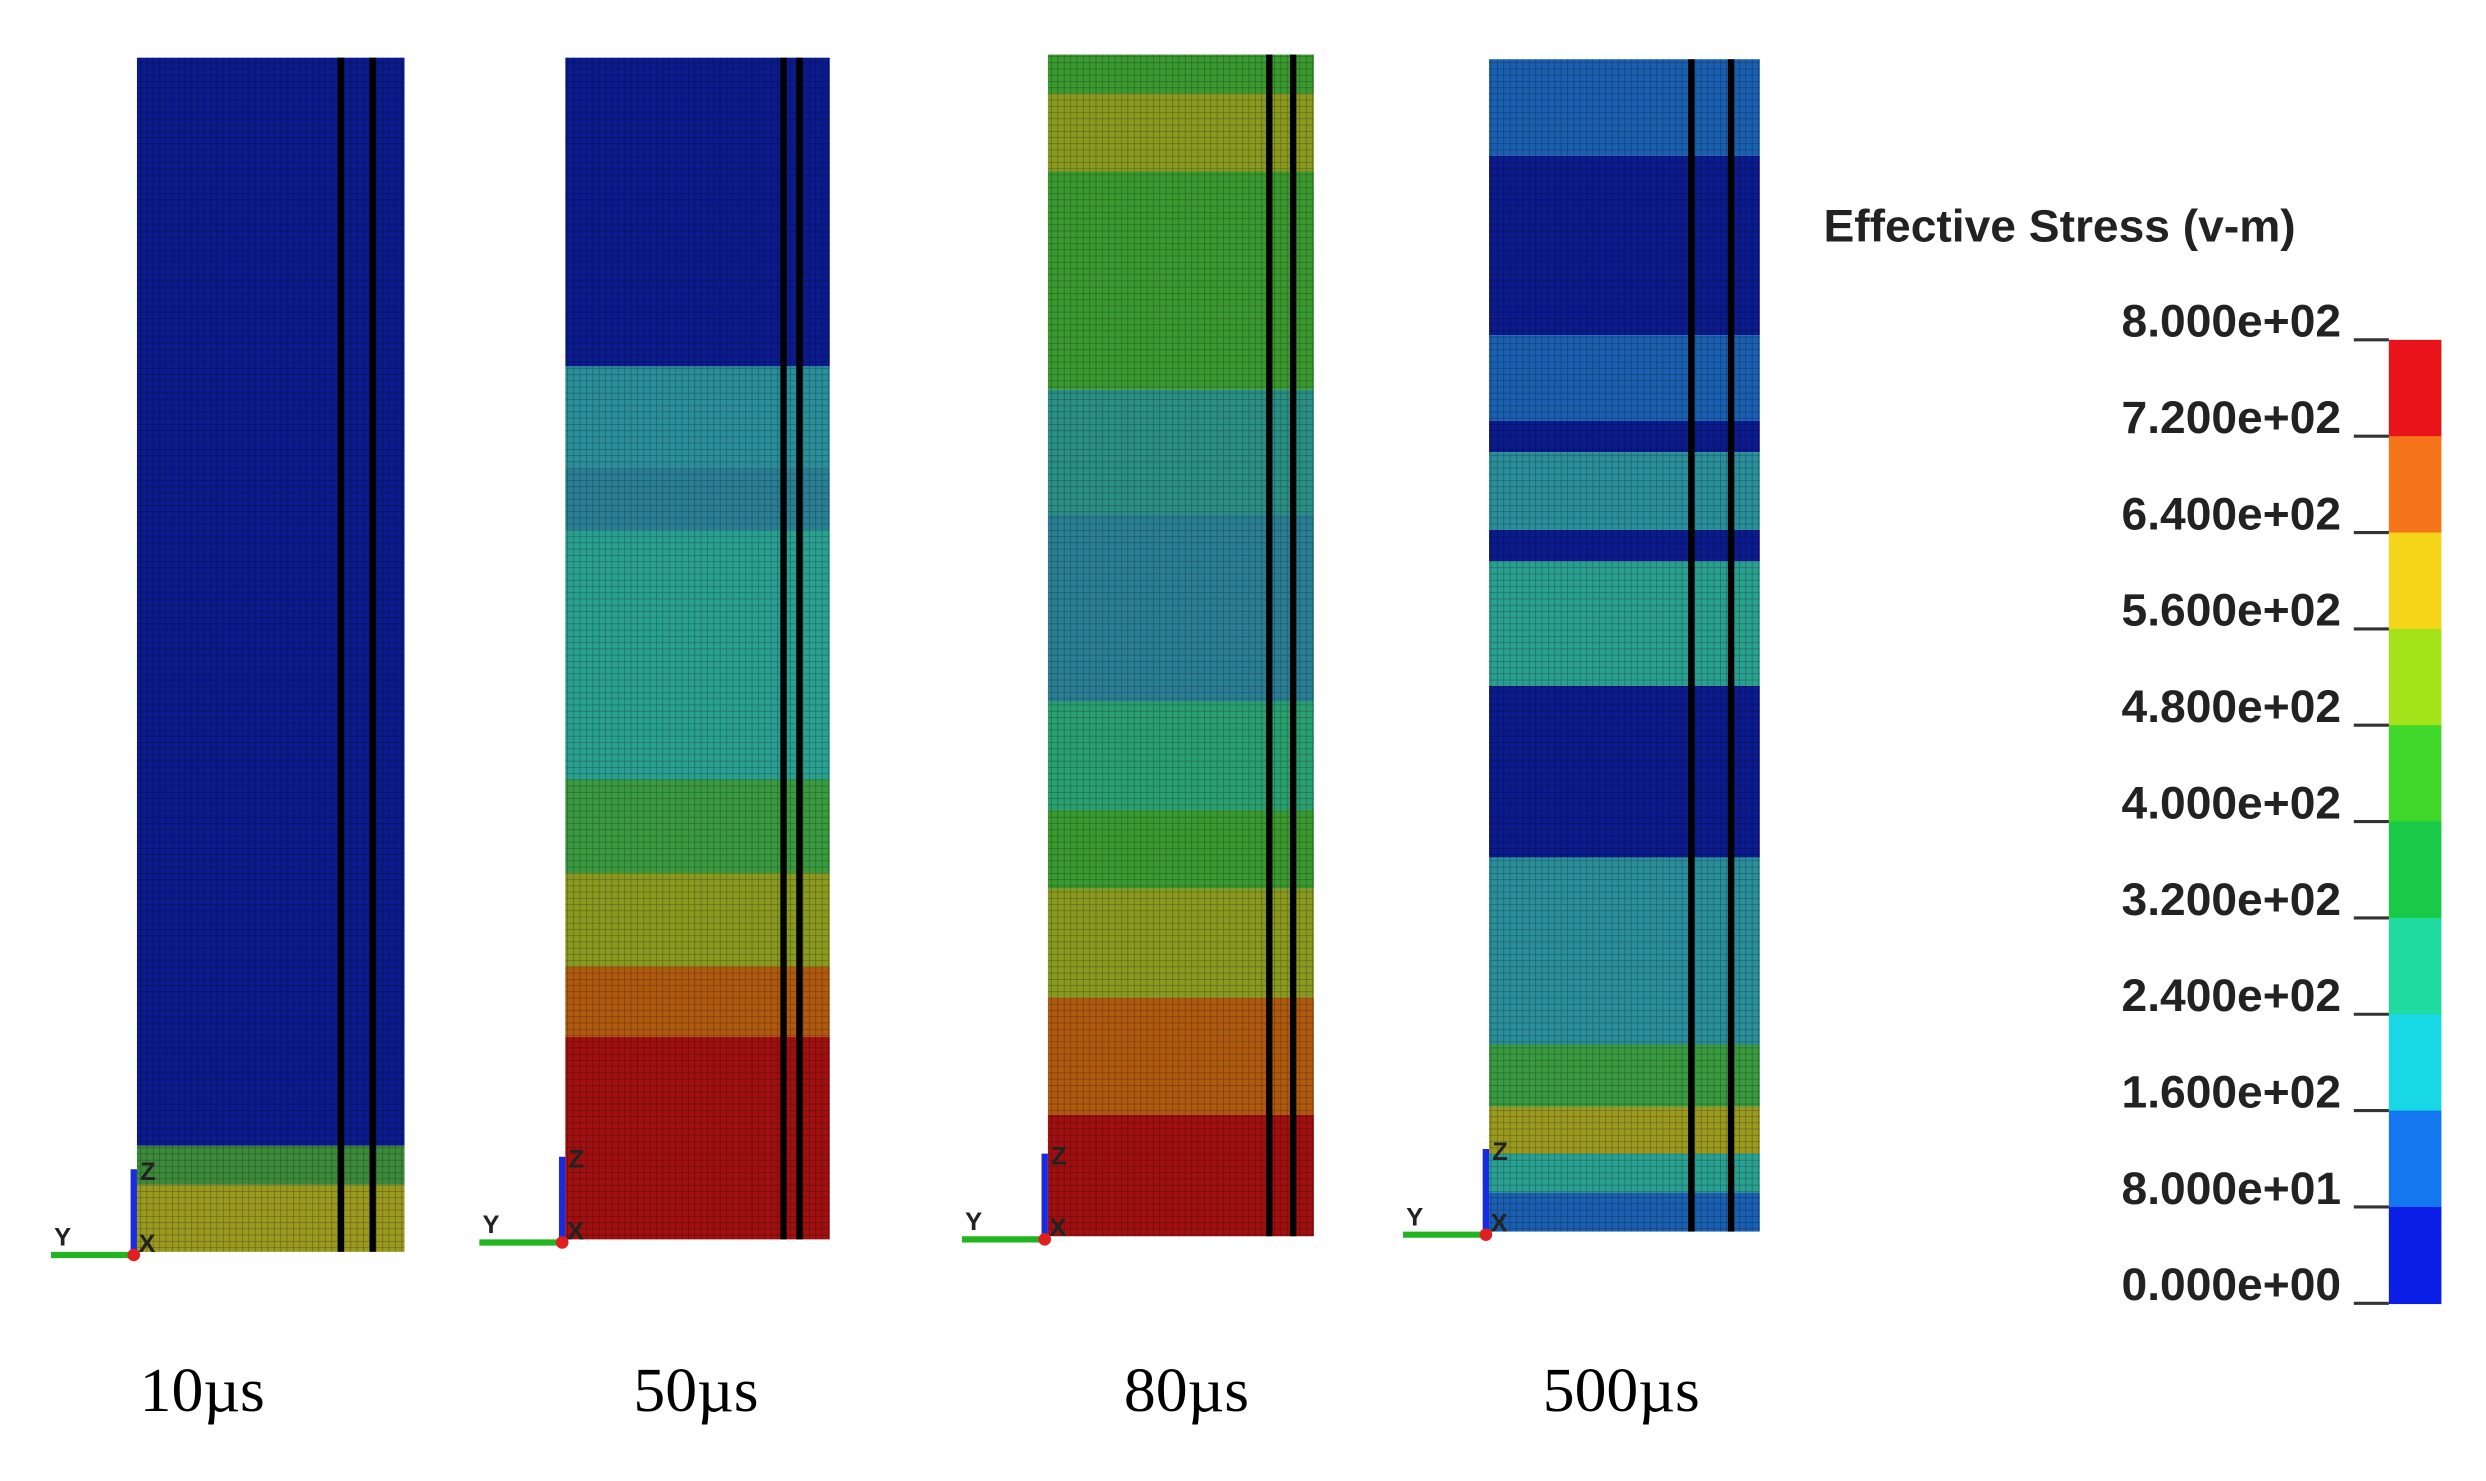 Image resolution: width=2486 pixels, height=1481 pixels. Describe the element at coordinates (2232, 1188) in the screenshot. I see `legend-label: 8.000e+01` at that location.